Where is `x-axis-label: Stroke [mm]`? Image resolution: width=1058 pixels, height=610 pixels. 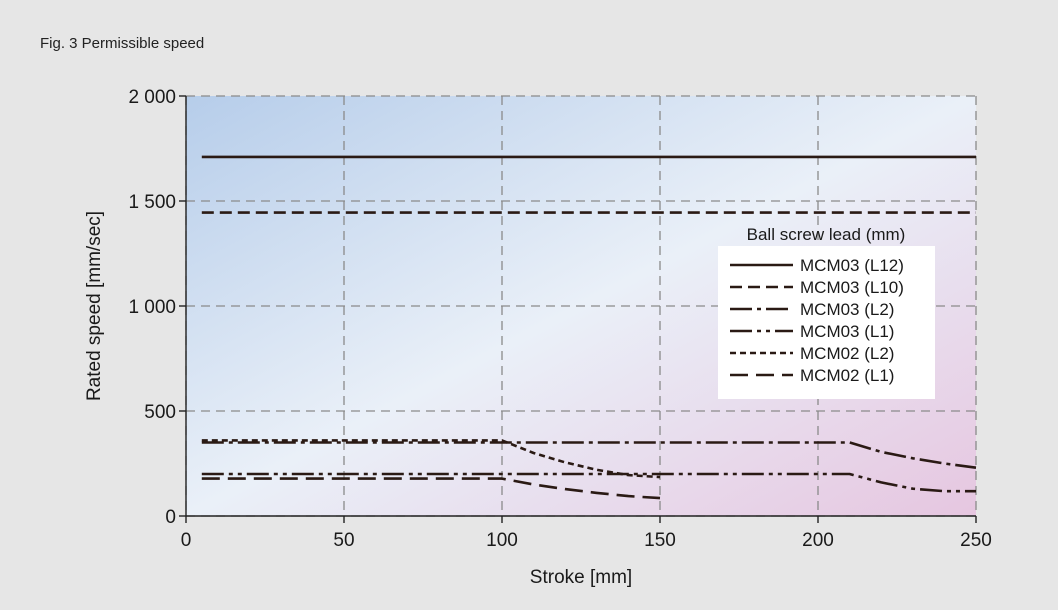
x-axis-label: Stroke [mm] is located at coordinates (581, 577).